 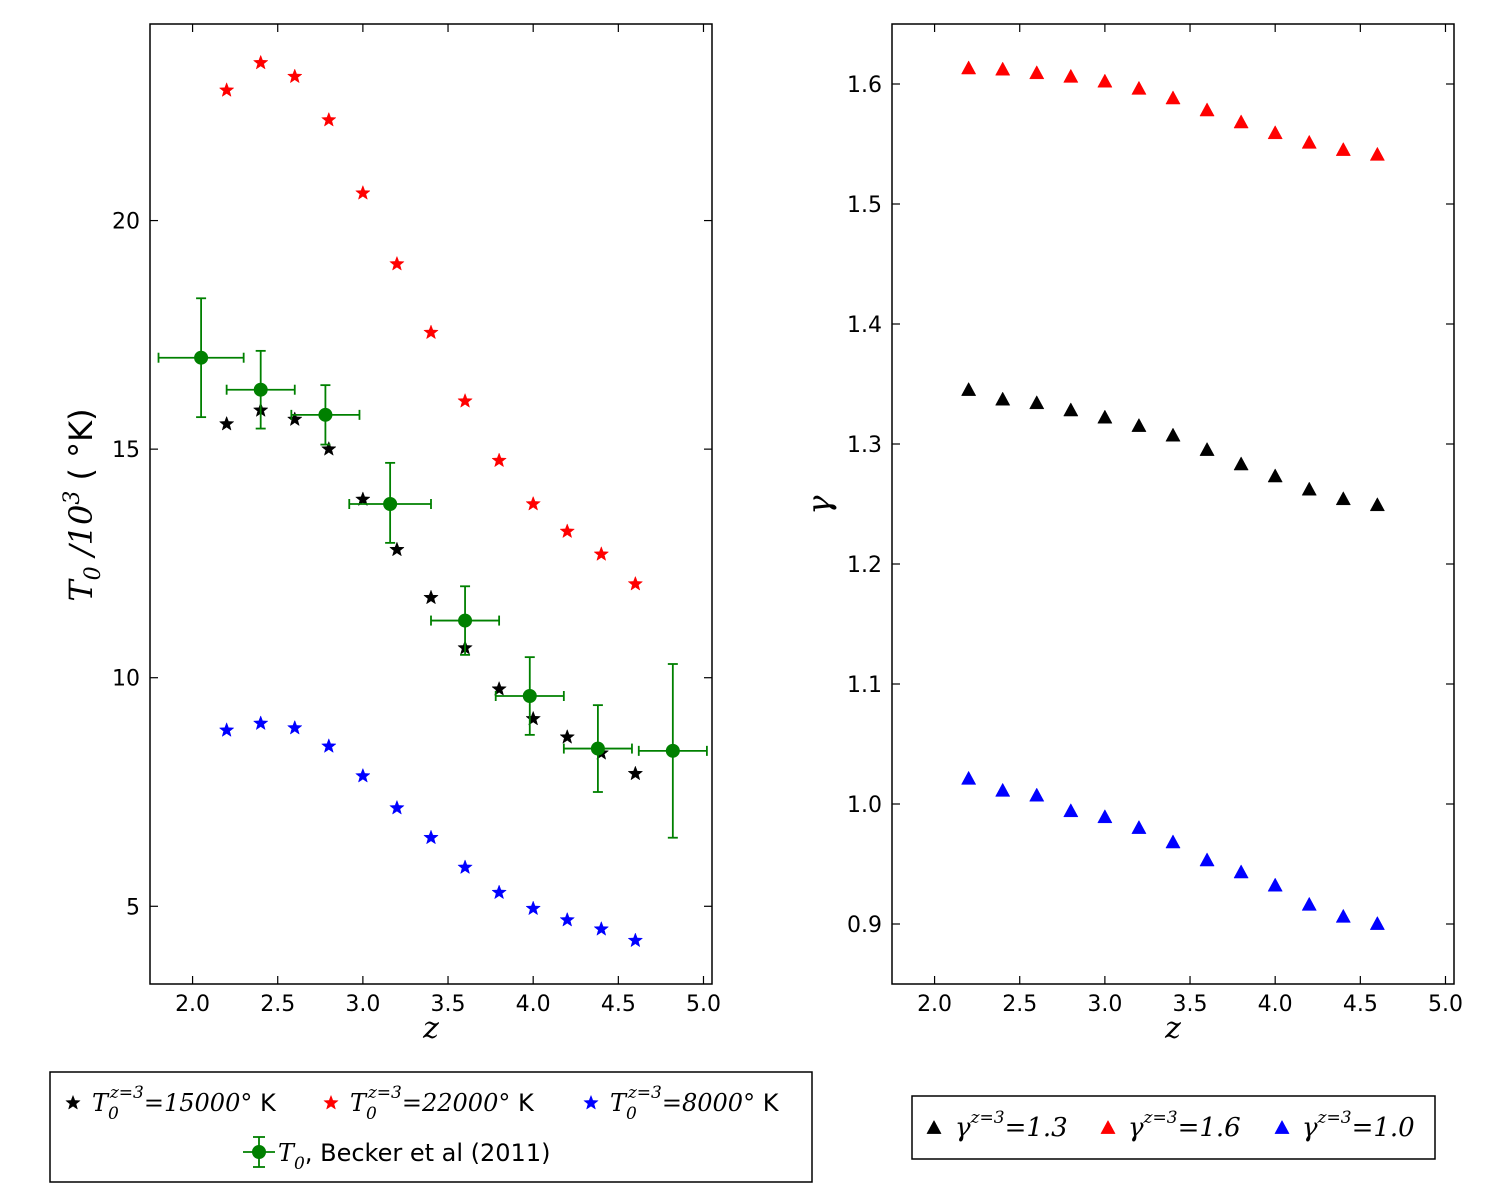 What do you see at coordinates (414, 1156) in the screenshot?
I see `svg-text: T0, Becker et al (2011)` at bounding box center [414, 1156].